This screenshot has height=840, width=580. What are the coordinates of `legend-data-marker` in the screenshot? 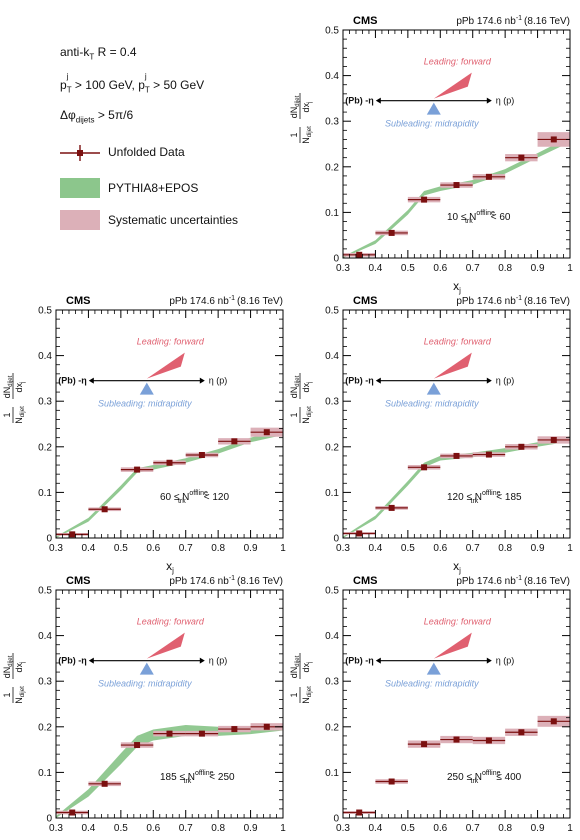 It's located at (80, 153).